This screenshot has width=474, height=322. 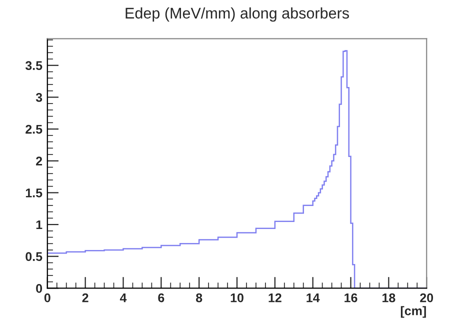 What do you see at coordinates (39, 97) in the screenshot?
I see `y-tick-label: 3` at bounding box center [39, 97].